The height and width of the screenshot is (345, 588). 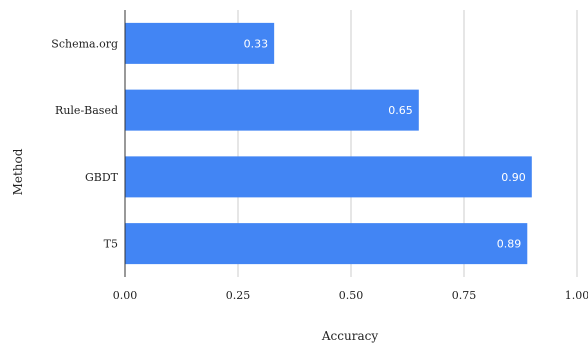 I want to click on x-tick-label: 0.00, so click(x=125, y=295).